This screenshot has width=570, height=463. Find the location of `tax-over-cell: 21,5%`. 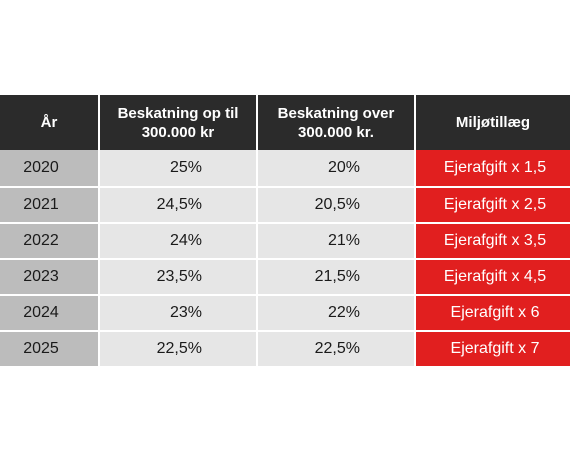

tax-over-cell: 21,5% is located at coordinates (336, 276).